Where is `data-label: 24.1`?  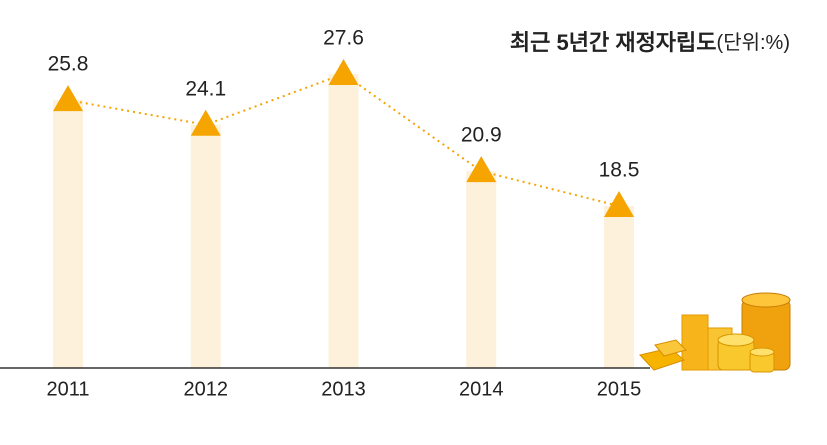 data-label: 24.1 is located at coordinates (205, 88).